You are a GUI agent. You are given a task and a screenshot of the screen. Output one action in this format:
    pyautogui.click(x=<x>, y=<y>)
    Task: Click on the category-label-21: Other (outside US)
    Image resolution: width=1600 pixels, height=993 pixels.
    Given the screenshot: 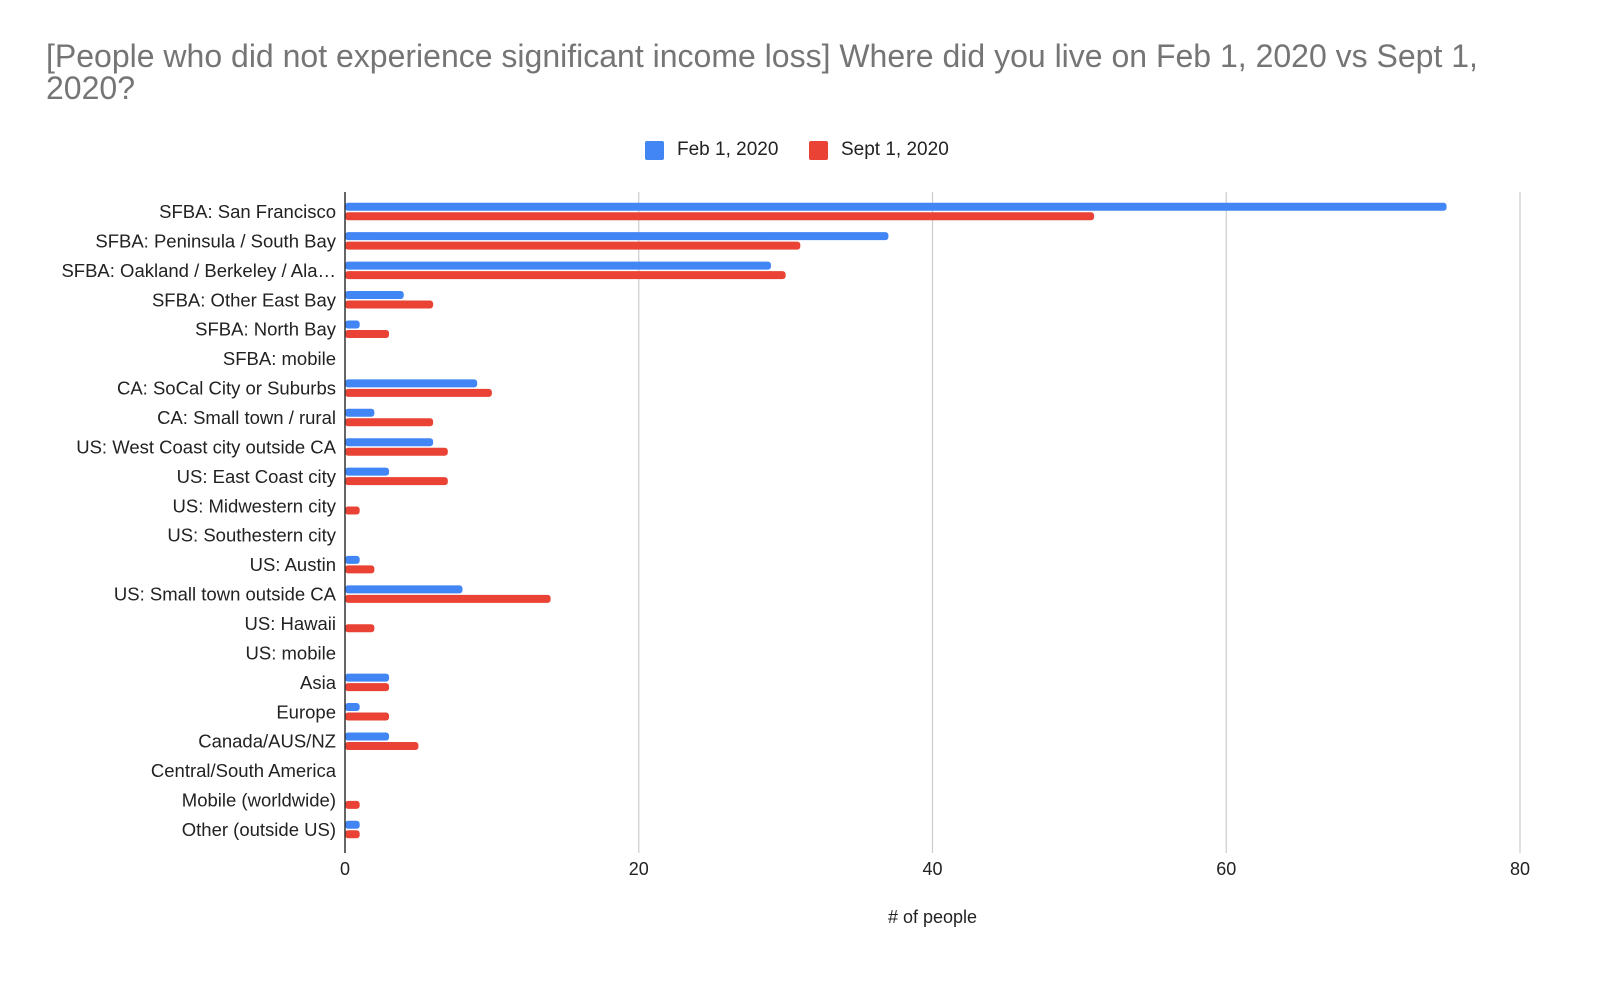 What is the action you would take?
    pyautogui.click(x=259, y=829)
    